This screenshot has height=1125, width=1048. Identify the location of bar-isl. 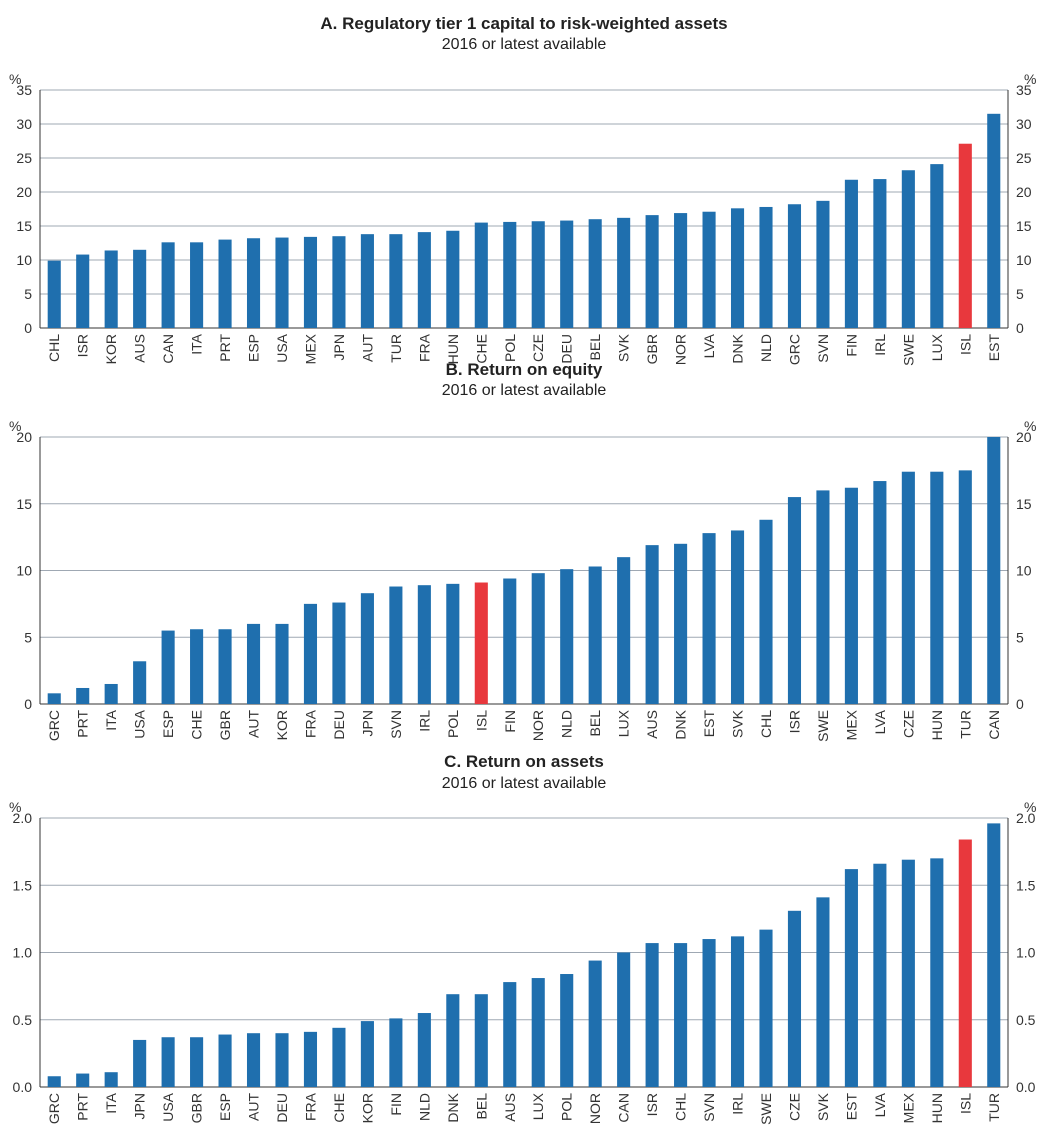
(965, 963).